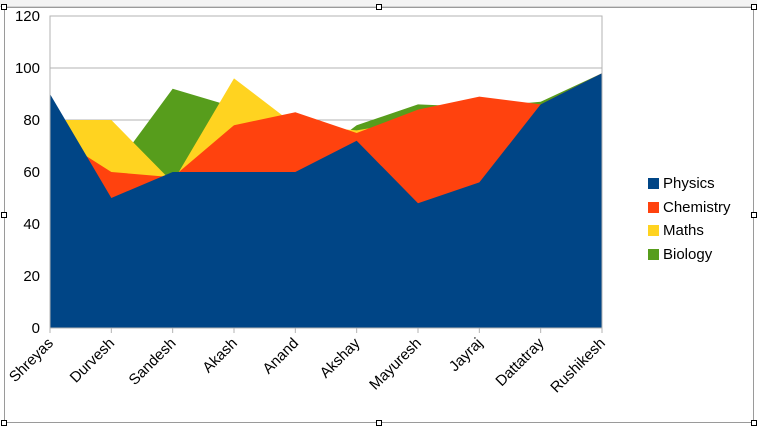 The width and height of the screenshot is (757, 426). I want to click on y-axis-tick-labels: 0 20 40 60 80 100 120, so click(27, 172).